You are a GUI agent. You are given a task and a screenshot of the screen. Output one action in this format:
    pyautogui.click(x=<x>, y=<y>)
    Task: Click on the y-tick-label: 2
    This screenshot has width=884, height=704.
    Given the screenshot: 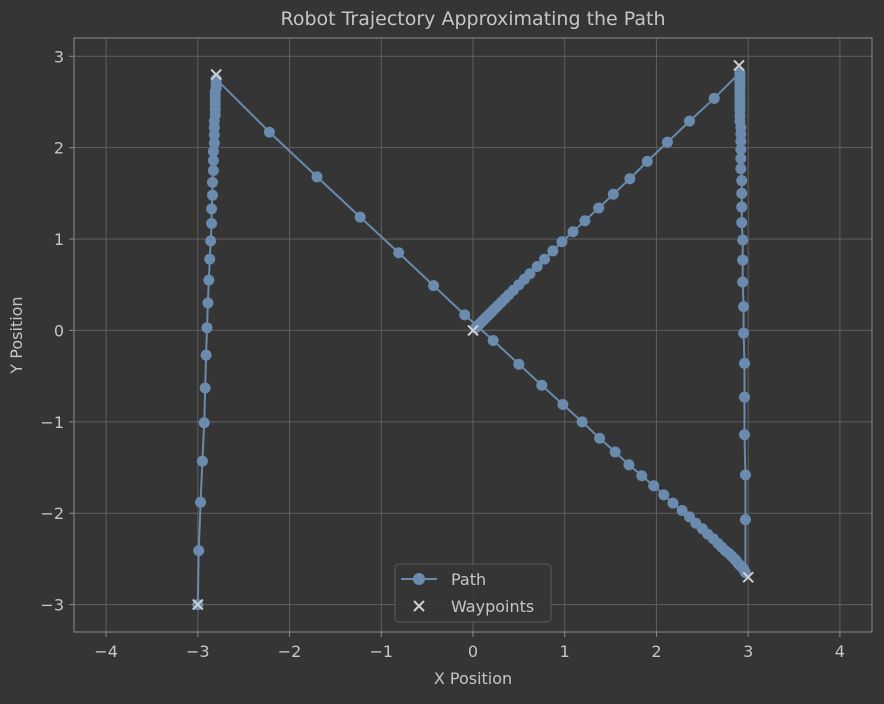 What is the action you would take?
    pyautogui.click(x=59, y=148)
    